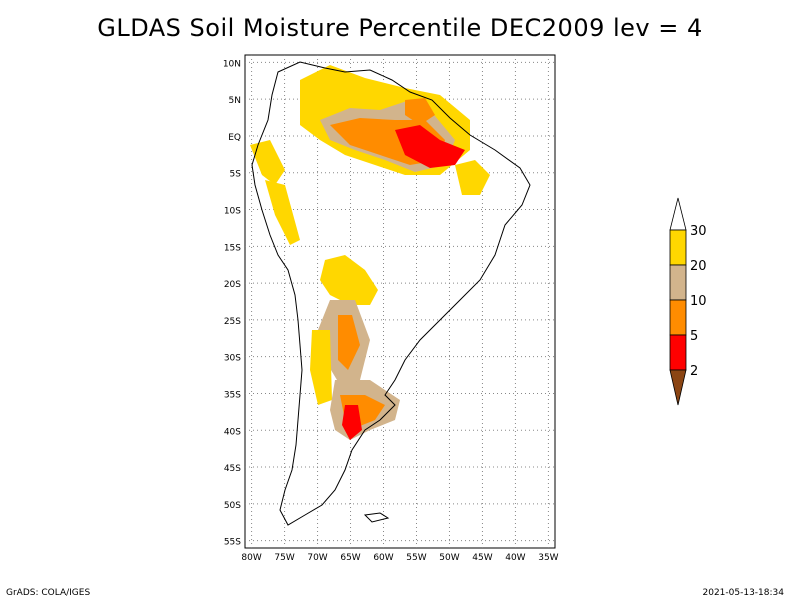 The width and height of the screenshot is (800, 600). What do you see at coordinates (232, 395) in the screenshot?
I see `lat-label: 35S` at bounding box center [232, 395].